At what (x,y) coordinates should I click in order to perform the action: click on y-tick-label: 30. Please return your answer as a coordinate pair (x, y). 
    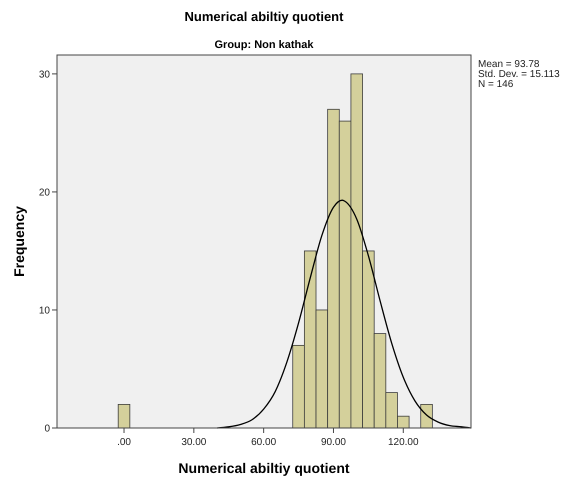
    Looking at the image, I should click on (44, 74).